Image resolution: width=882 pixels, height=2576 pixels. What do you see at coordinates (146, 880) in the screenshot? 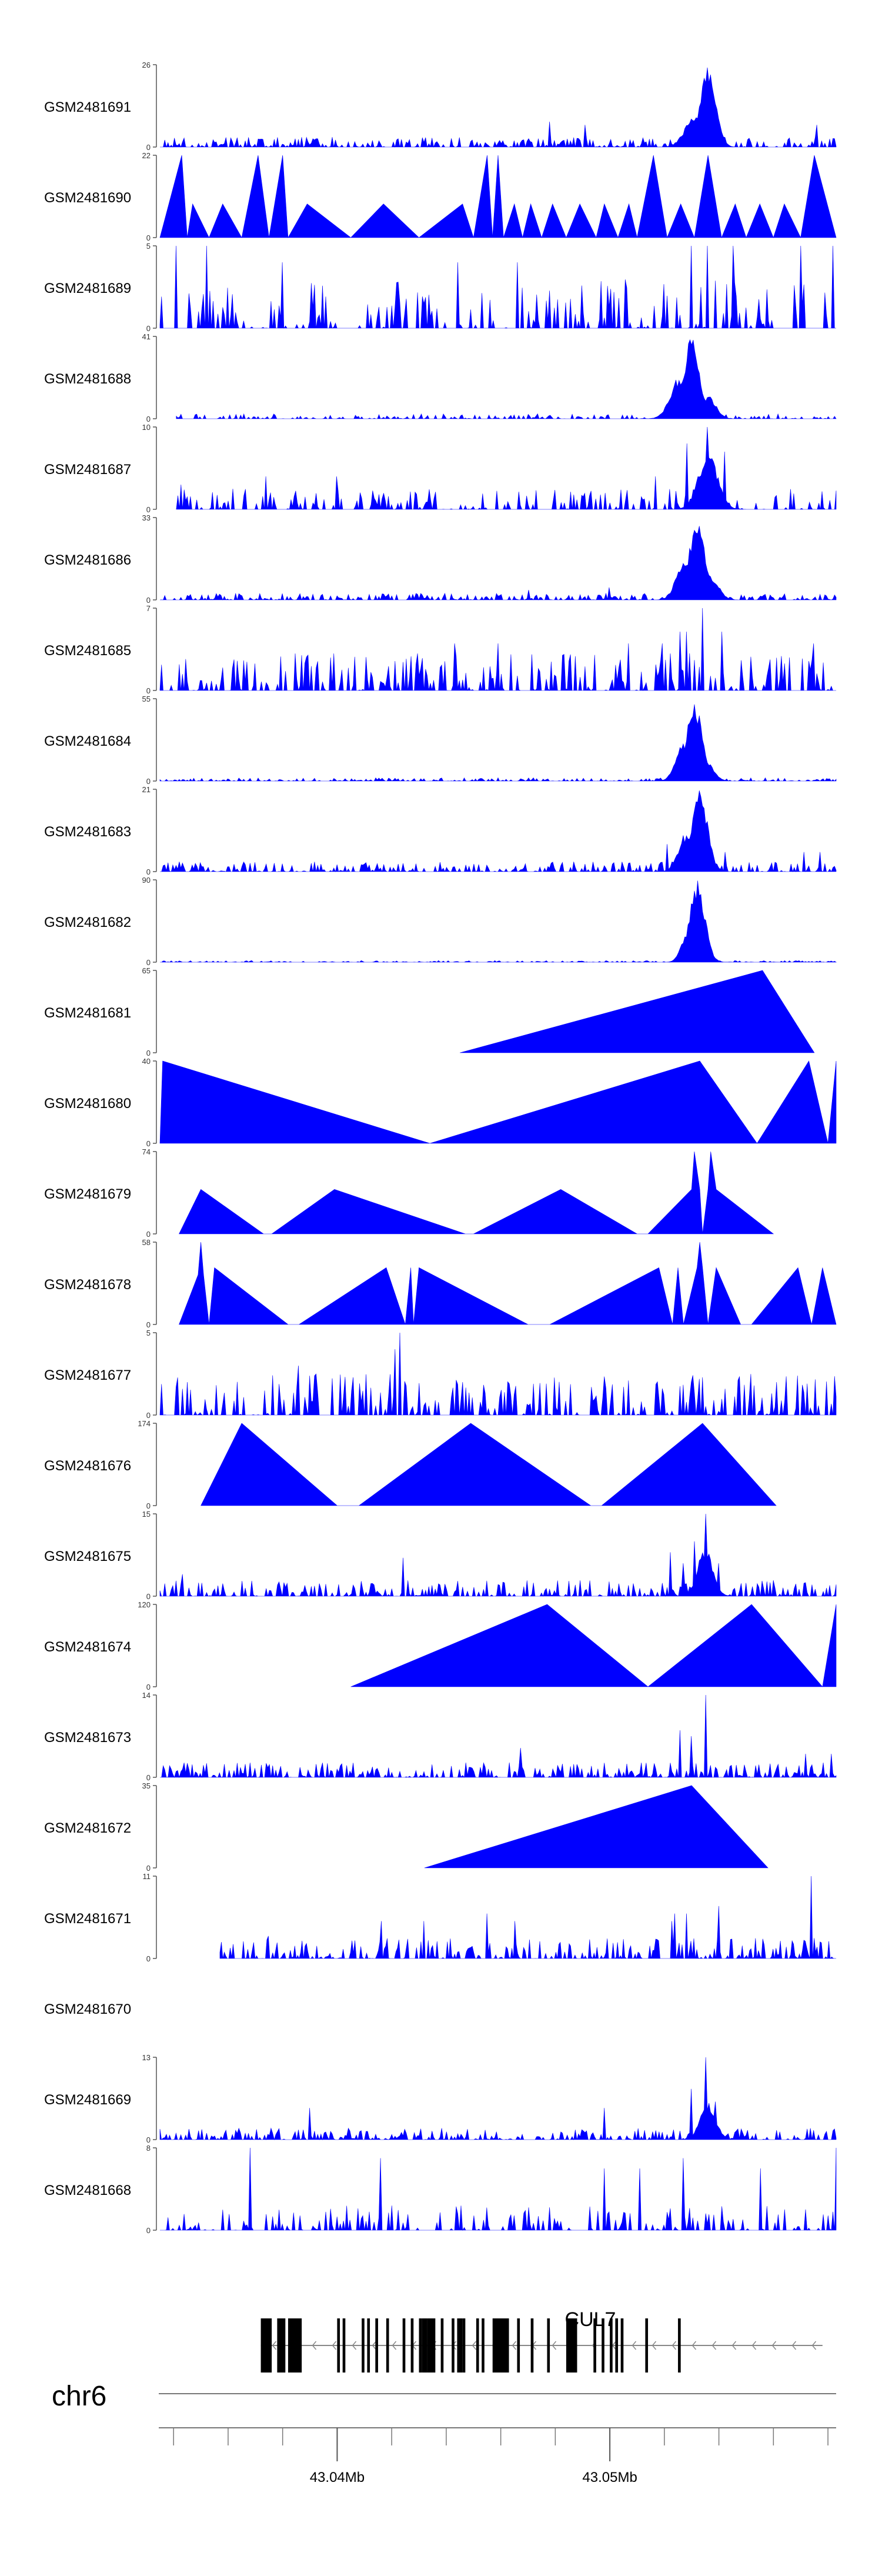
I see `y-tick-label: 90` at bounding box center [146, 880].